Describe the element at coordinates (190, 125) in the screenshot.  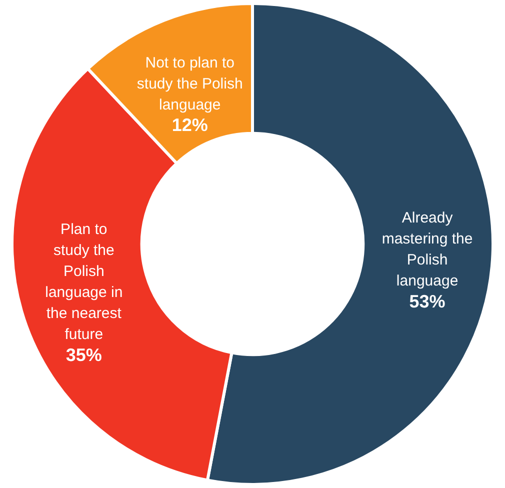
I see `data-label: 12%` at that location.